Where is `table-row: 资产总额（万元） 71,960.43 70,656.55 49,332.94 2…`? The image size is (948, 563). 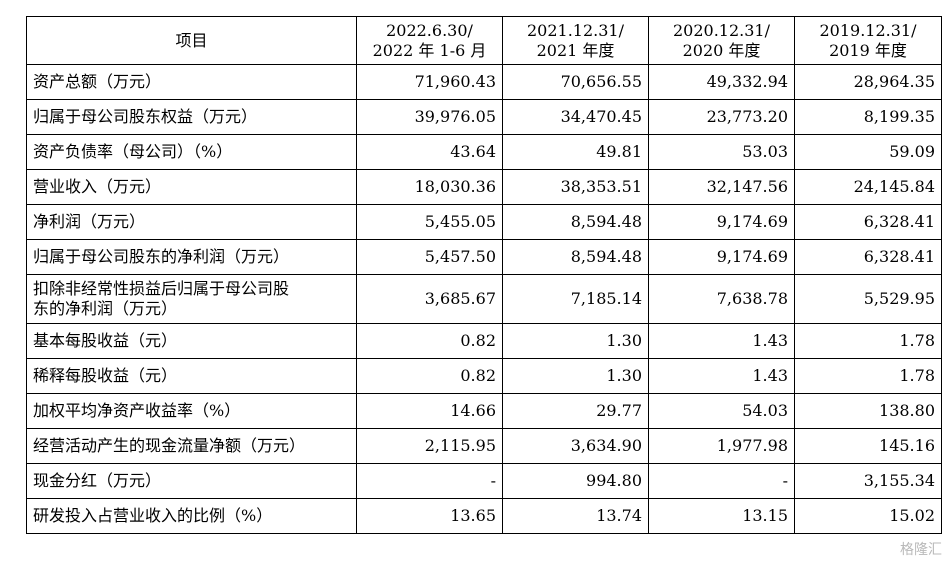 table-row: 资产总额（万元） 71,960.43 70,656.55 49,332.94 2… is located at coordinates (484, 82).